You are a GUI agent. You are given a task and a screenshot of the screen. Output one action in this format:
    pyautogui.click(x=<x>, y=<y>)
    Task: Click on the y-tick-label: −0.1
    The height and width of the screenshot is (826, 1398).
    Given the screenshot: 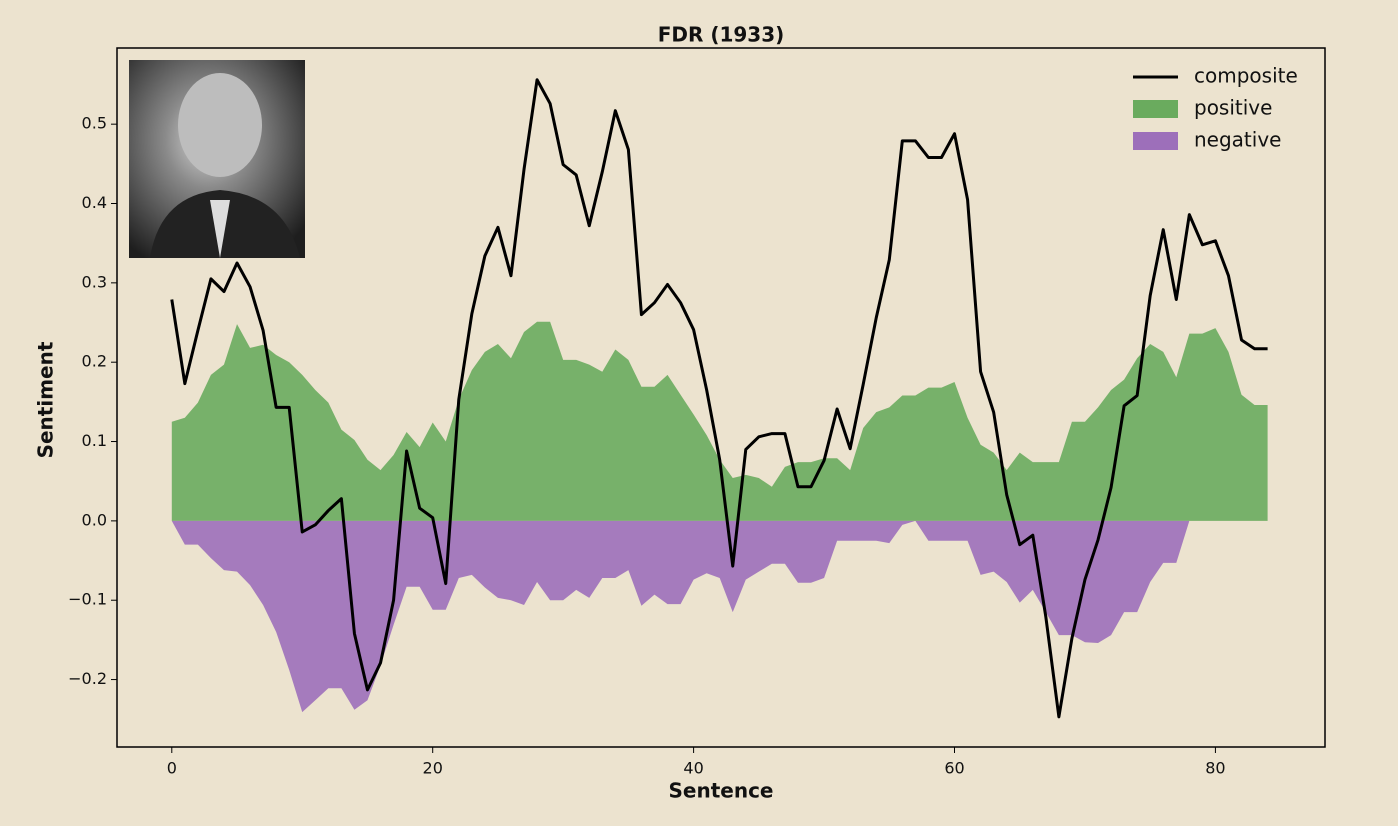 What is the action you would take?
    pyautogui.click(x=87, y=599)
    